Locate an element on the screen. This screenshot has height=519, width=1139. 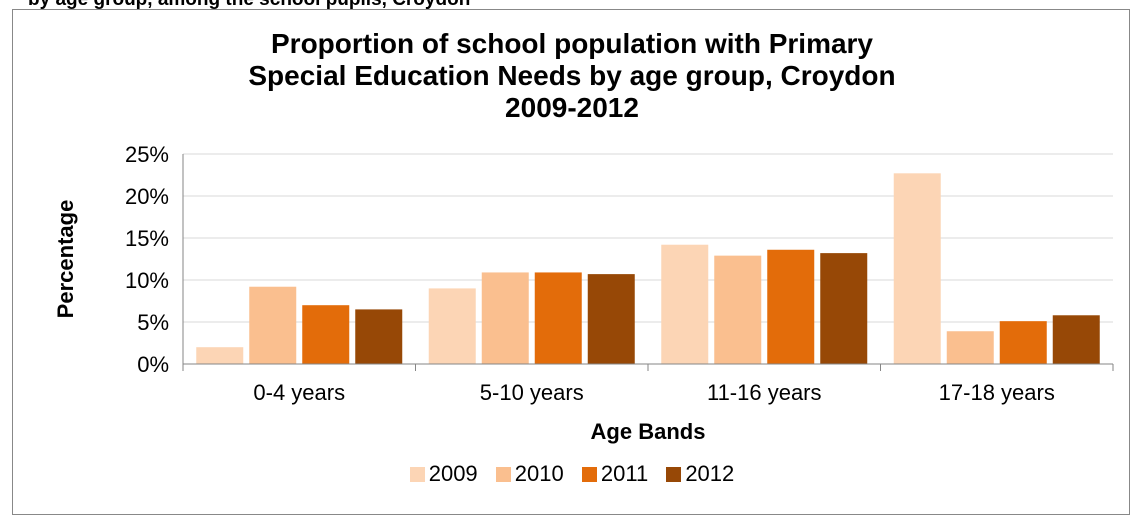
legend-label-2012: 2012 is located at coordinates (710, 473).